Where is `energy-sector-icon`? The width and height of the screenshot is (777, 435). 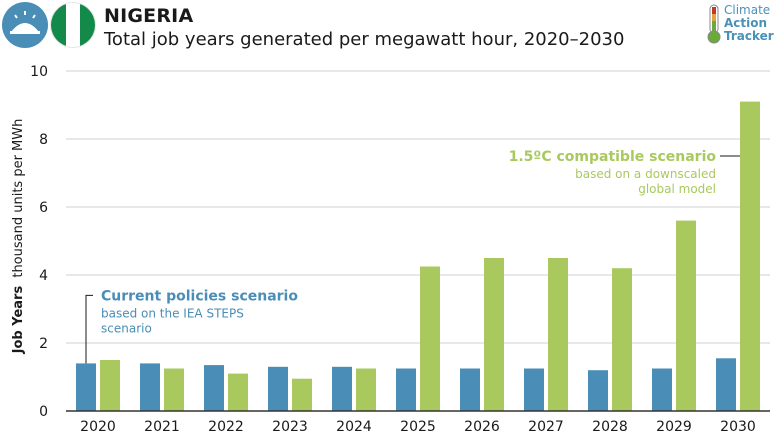
energy-sector-icon is located at coordinates (25, 25).